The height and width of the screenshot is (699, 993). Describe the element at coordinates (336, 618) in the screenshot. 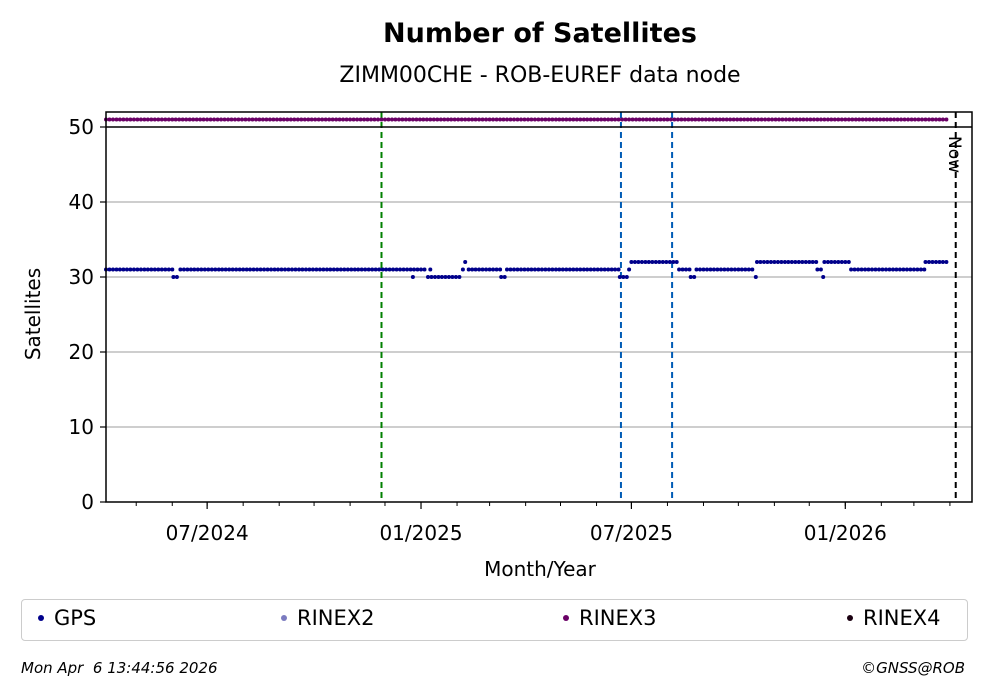

I see `legend-label: RINEX2` at that location.